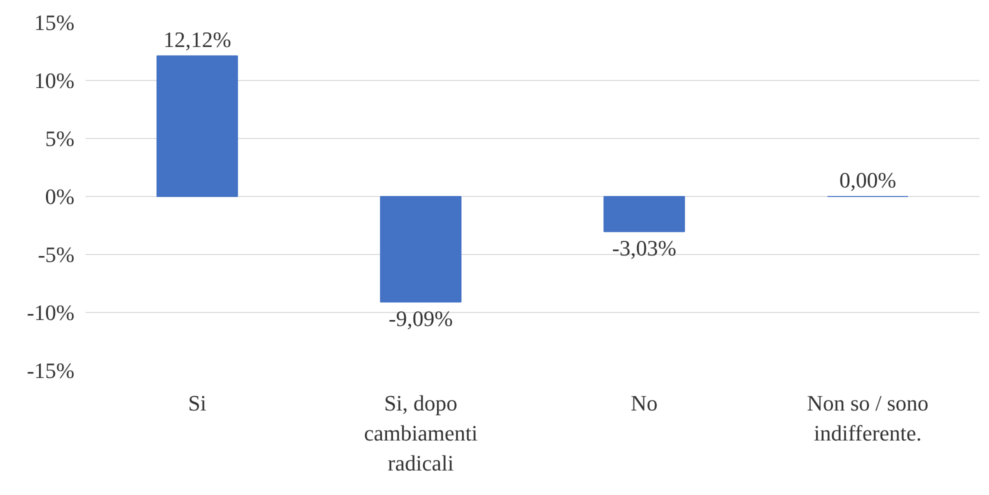  What do you see at coordinates (420, 318) in the screenshot?
I see `data-label: -9,09%` at bounding box center [420, 318].